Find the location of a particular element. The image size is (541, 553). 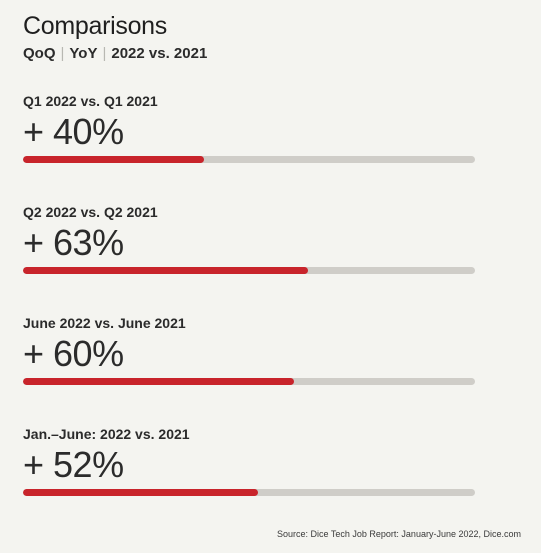

subtitle: QoQ | YoY | 2022 vs. 2021 is located at coordinates (115, 54).